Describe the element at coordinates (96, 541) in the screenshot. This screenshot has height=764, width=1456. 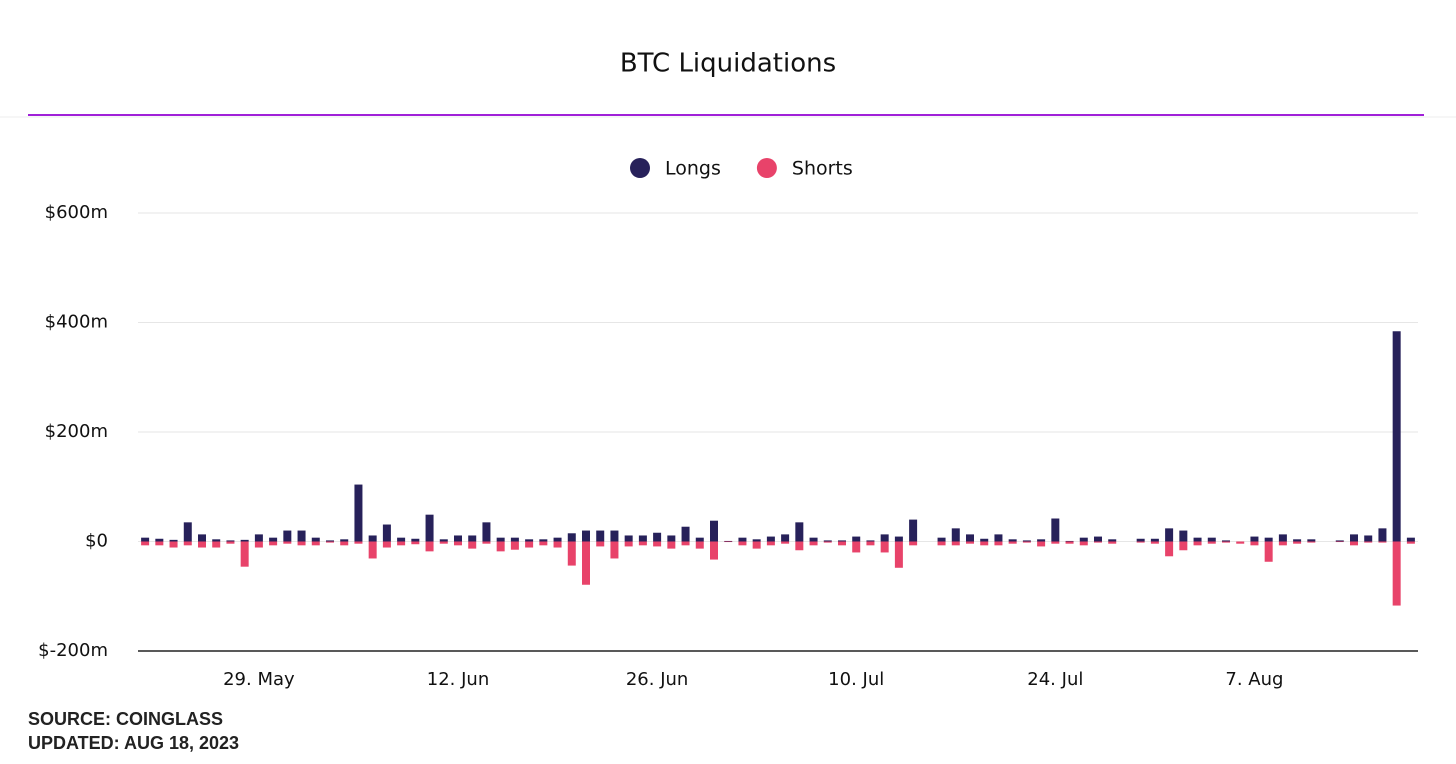
I see `y-tick-label: $0` at that location.